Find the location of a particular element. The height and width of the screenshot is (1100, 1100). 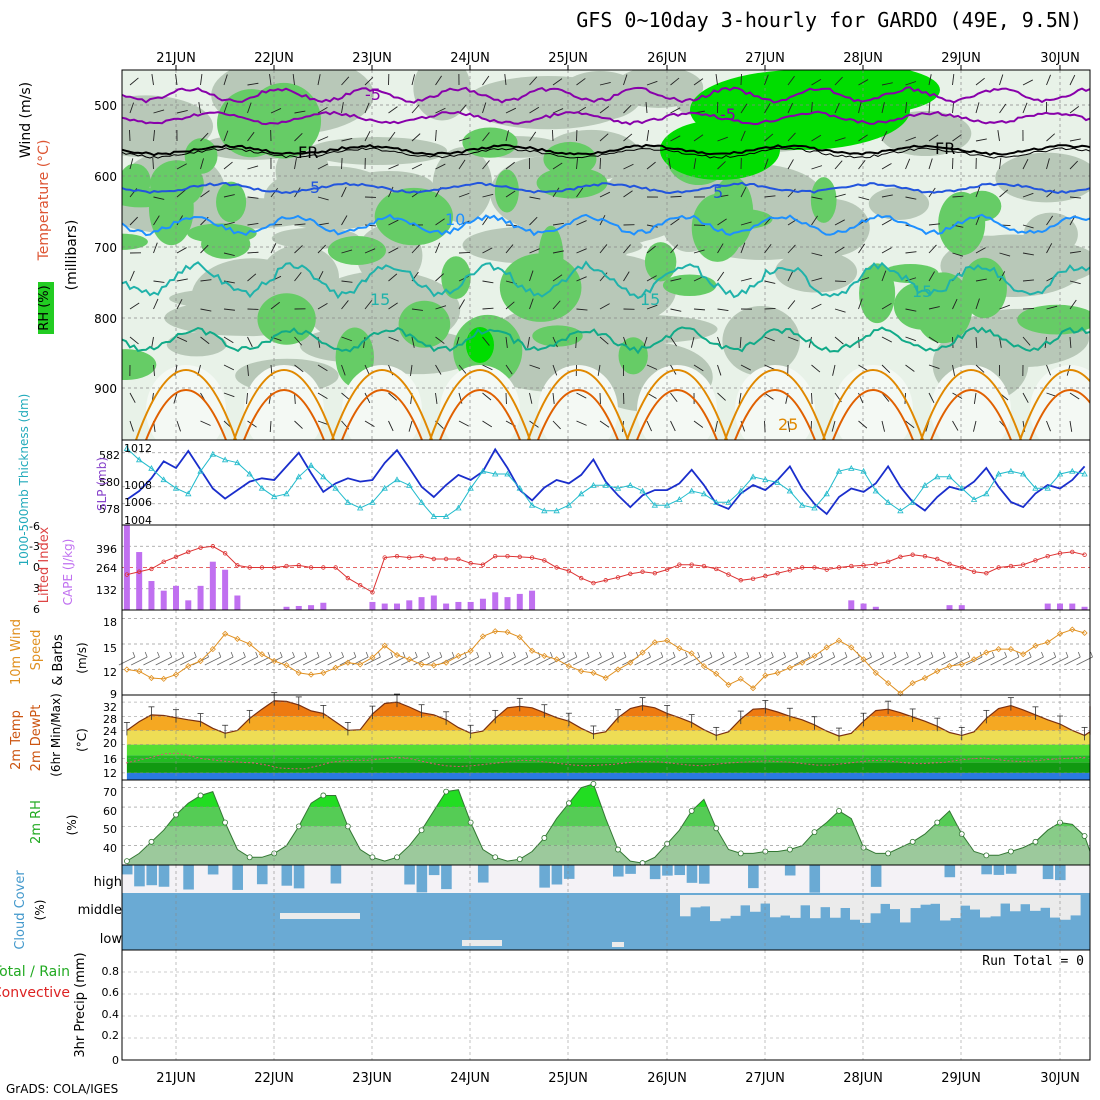

thickness-line is located at coordinates (605, 482).